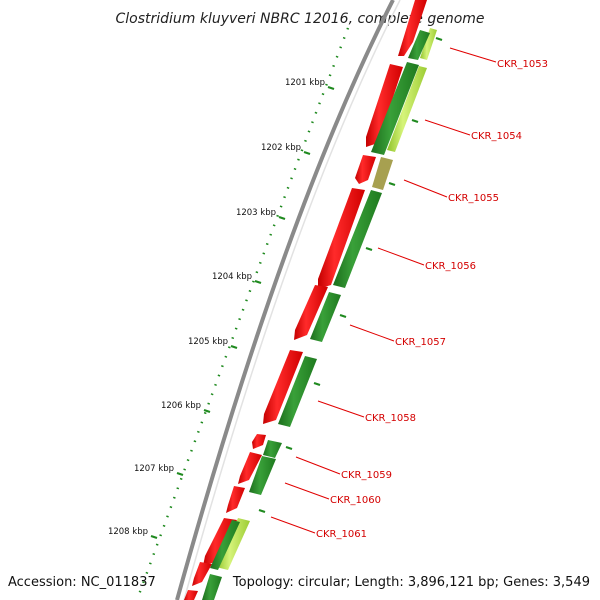 This screenshot has width=600, height=600. What do you see at coordinates (450, 266) in the screenshot?
I see `gene-label: CKR_1056` at bounding box center [450, 266].